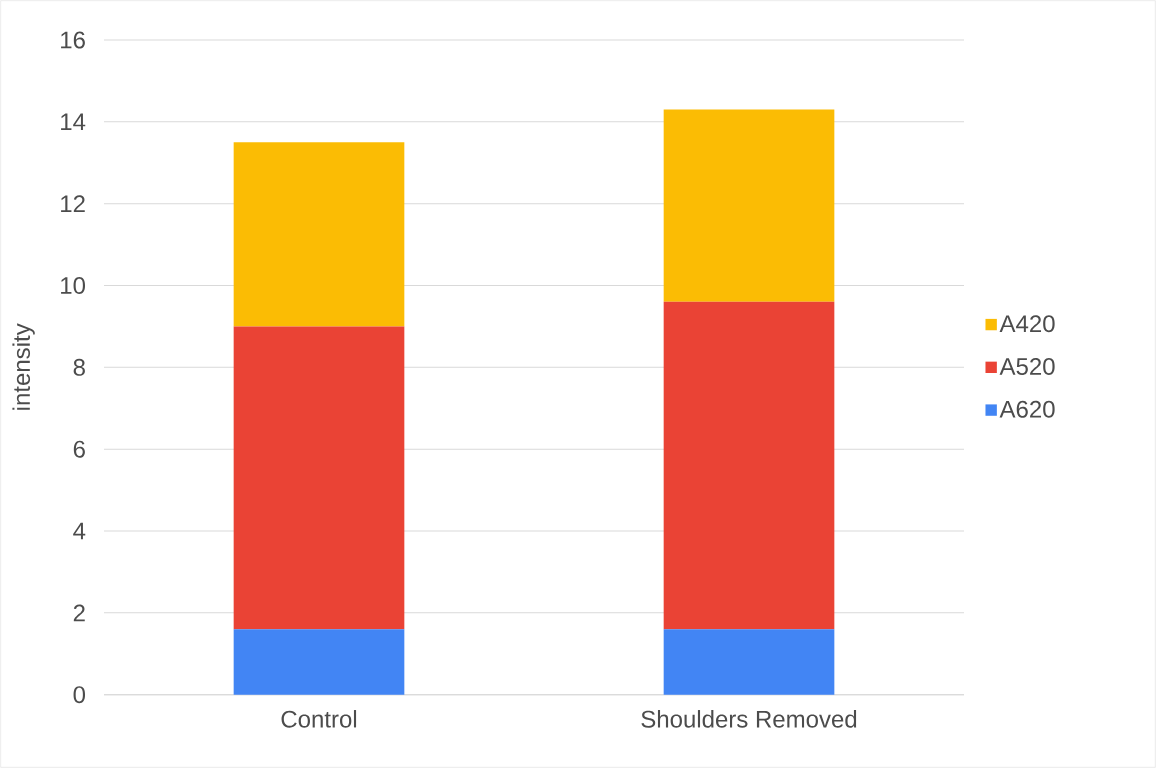 The height and width of the screenshot is (768, 1156). I want to click on y-tick-label: 14, so click(73, 122).